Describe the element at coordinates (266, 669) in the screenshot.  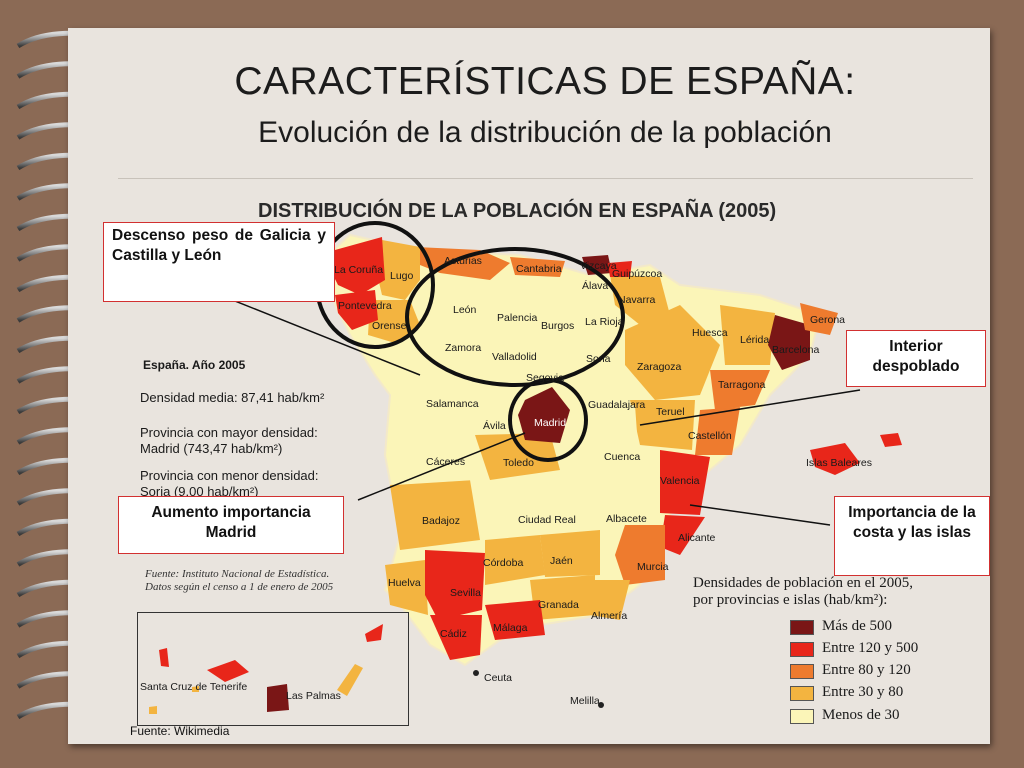
I see `canarias-map` at that location.